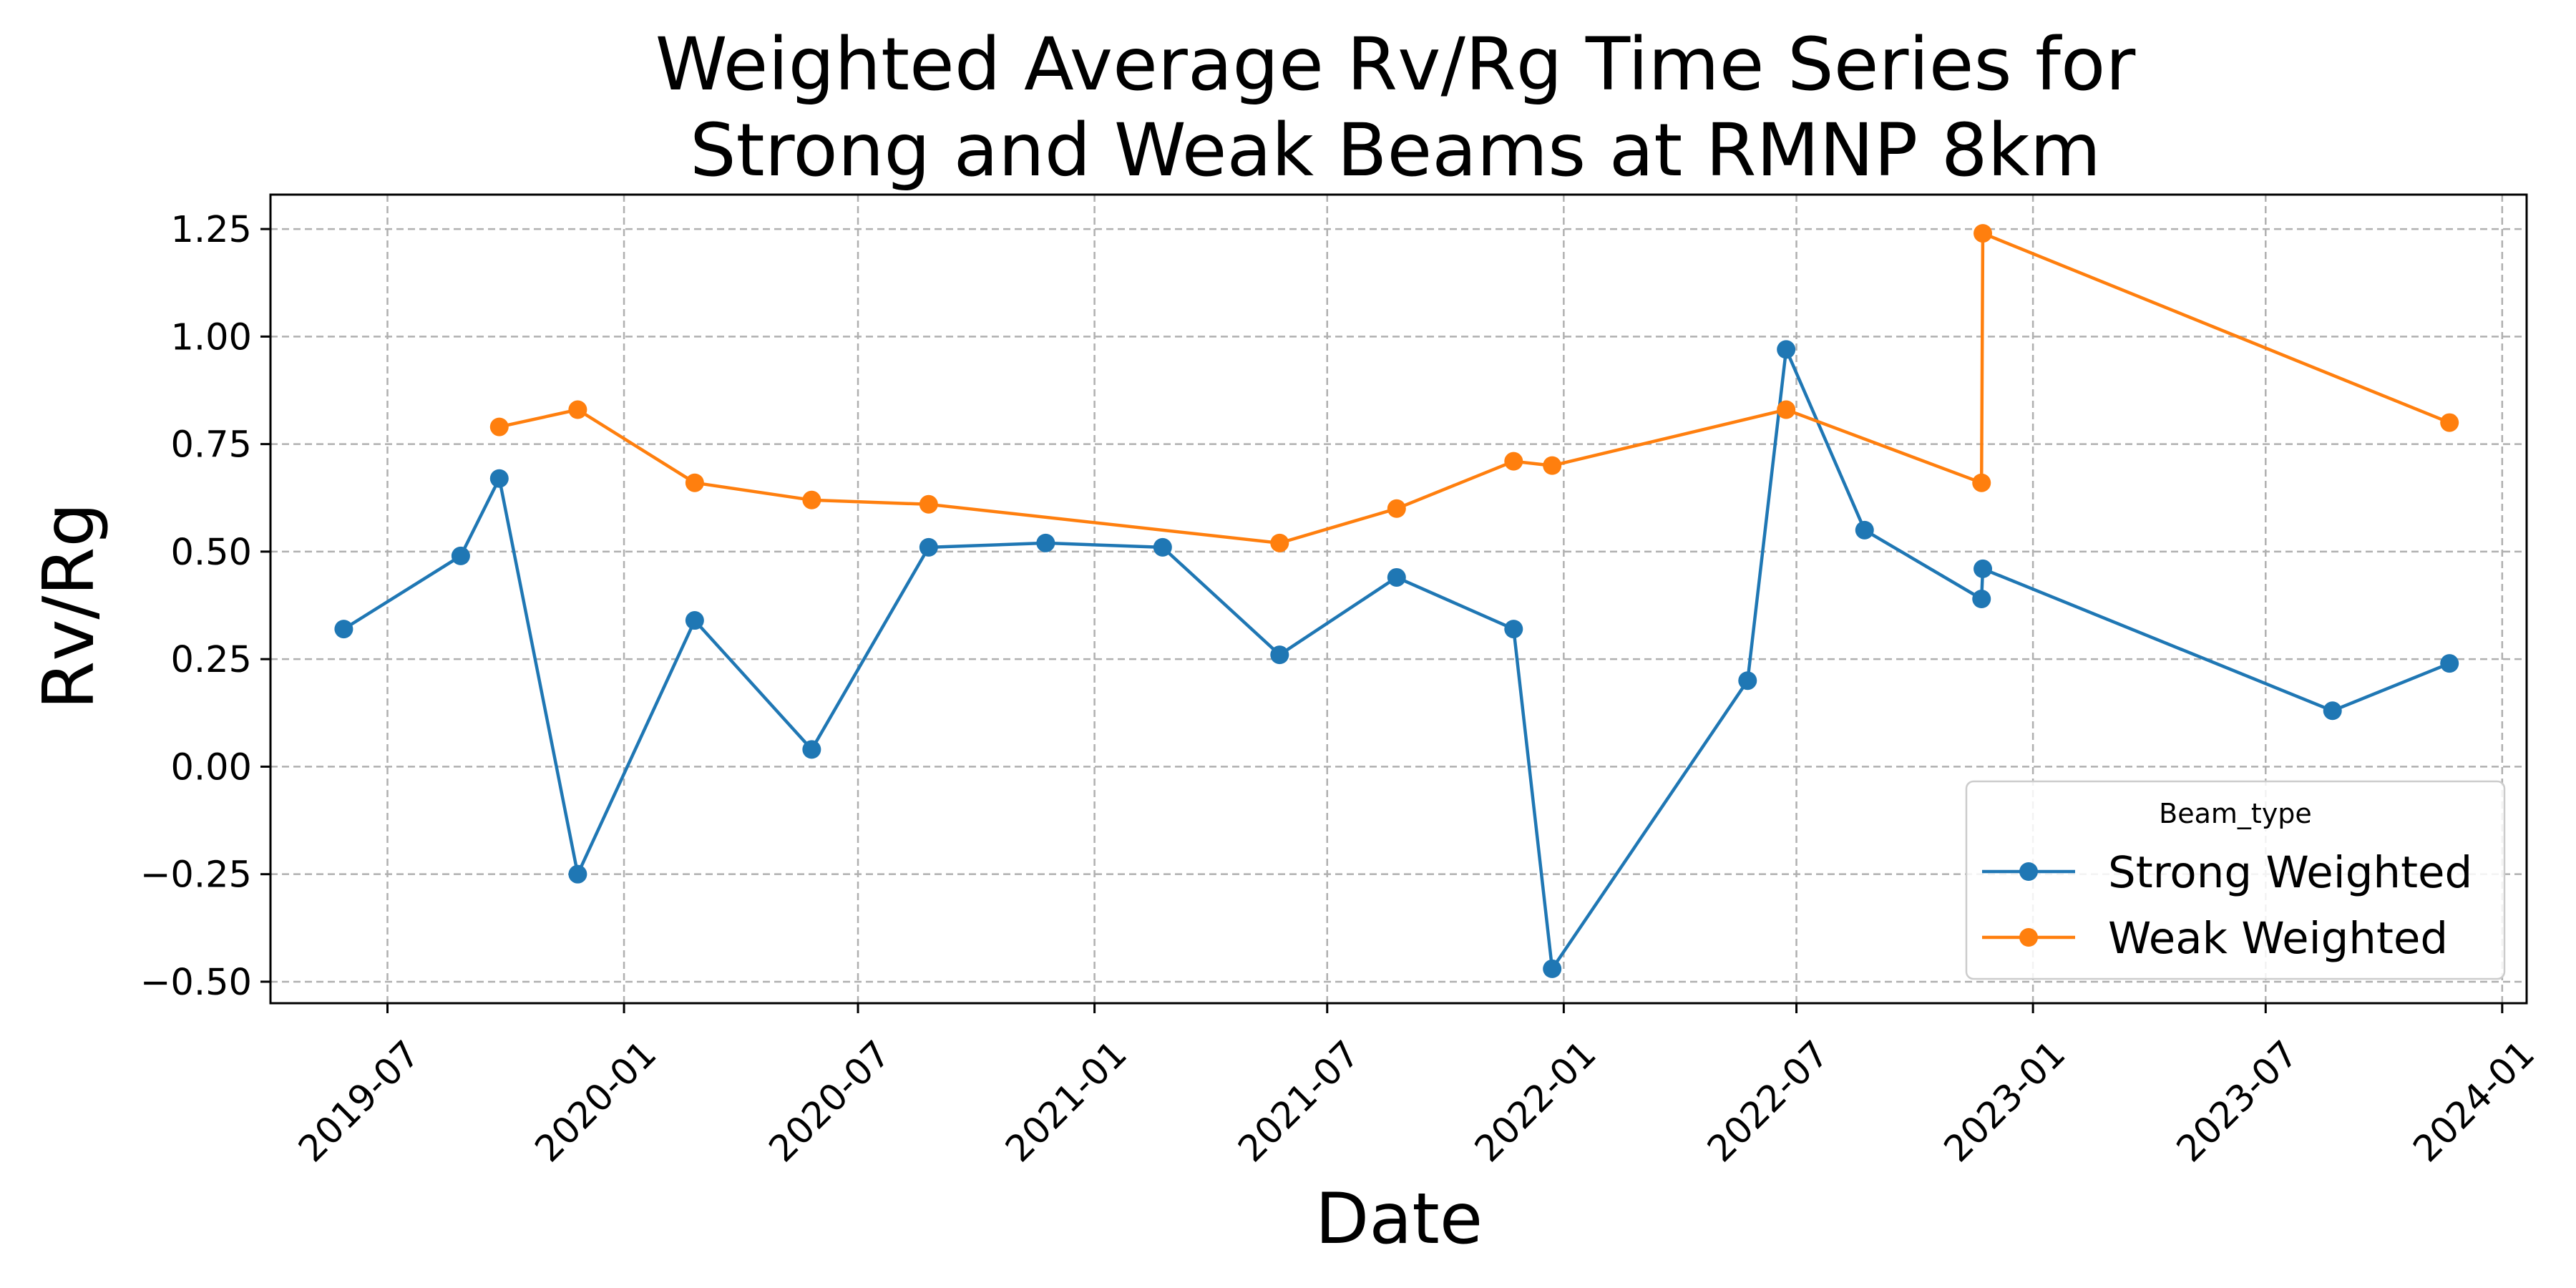 The image size is (2576, 1288). I want to click on chart-title-line-2: Strong and Weak Beams at RMNP 8km, so click(1395, 150).